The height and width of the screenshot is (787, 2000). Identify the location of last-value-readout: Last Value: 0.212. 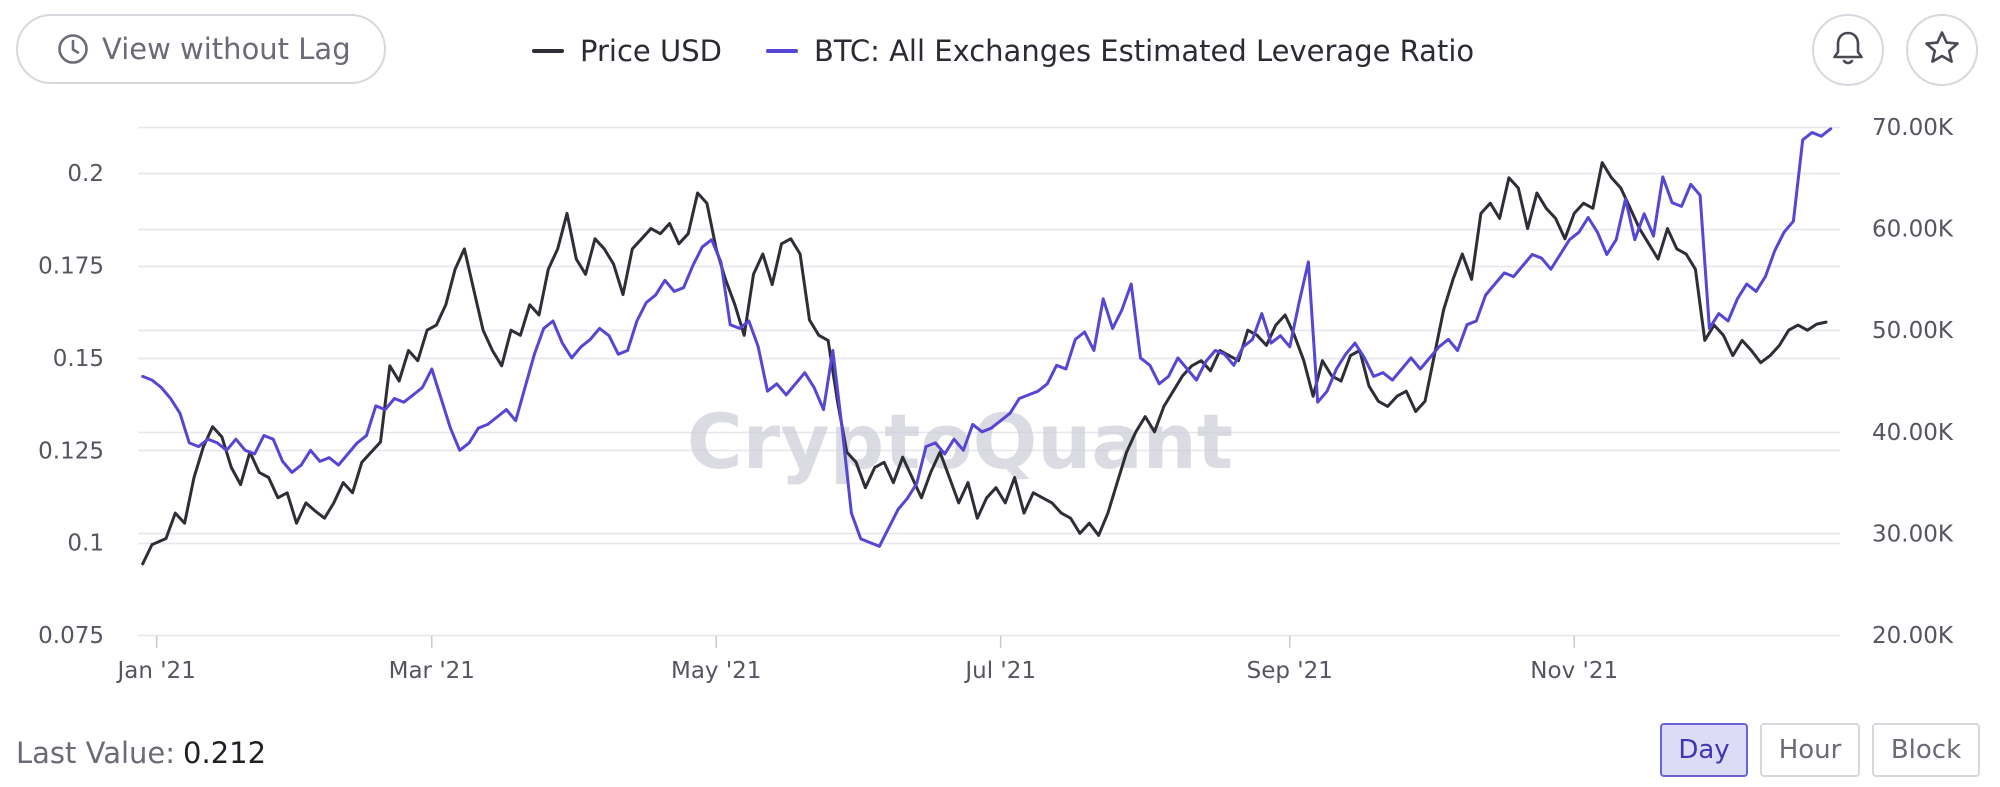
(141, 753).